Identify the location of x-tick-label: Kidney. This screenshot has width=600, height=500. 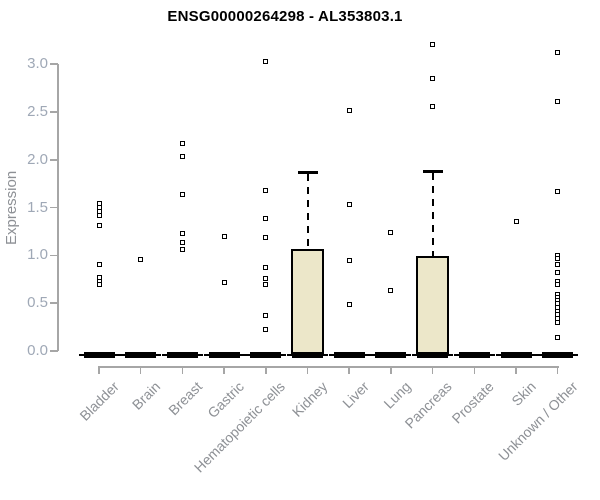
(309, 399).